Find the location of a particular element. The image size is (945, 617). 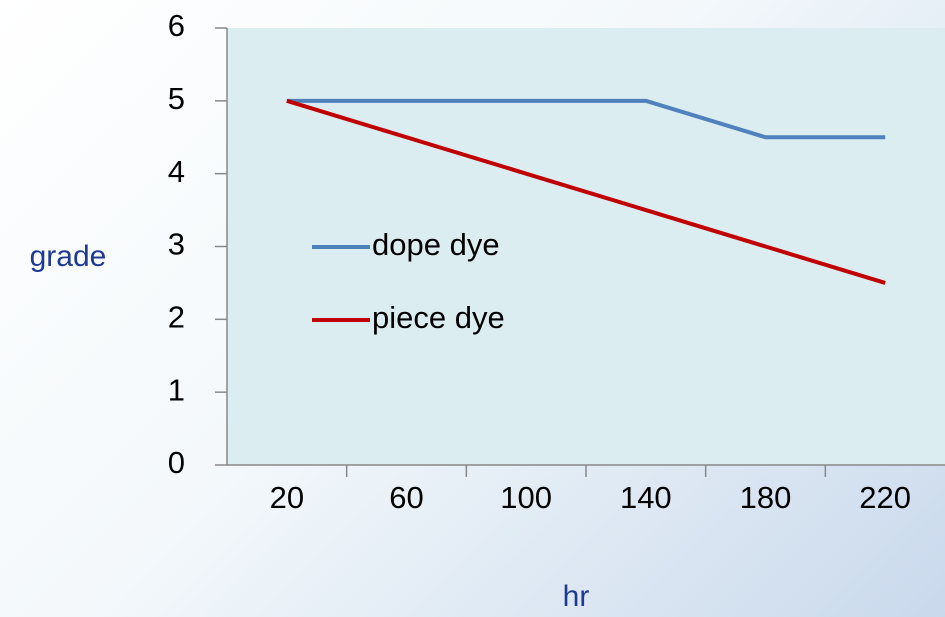

x-tick-label: 60 is located at coordinates (406, 497).